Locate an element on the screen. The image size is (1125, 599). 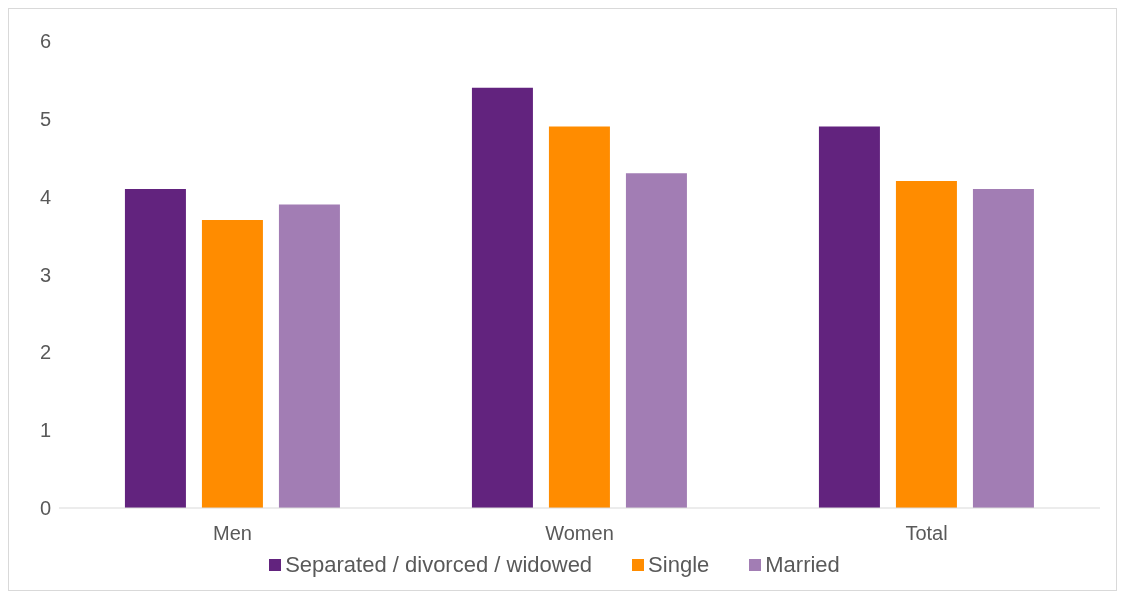
y-tick-label: 5 is located at coordinates (45, 118).